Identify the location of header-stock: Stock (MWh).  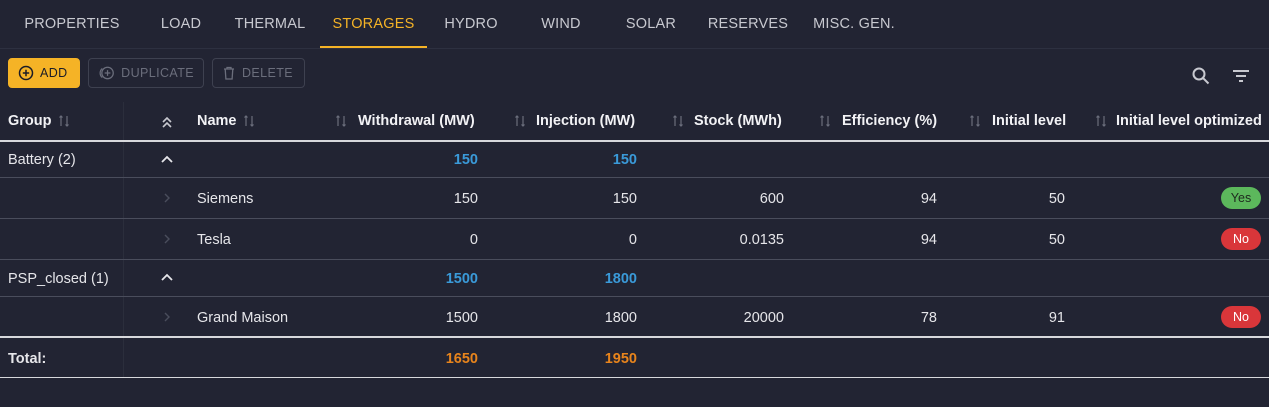
(738, 121).